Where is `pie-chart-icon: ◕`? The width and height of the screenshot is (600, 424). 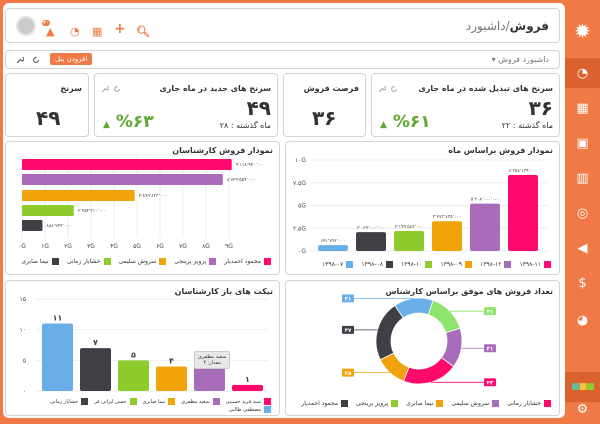
pie-chart-icon: ◕ is located at coordinates (582, 320).